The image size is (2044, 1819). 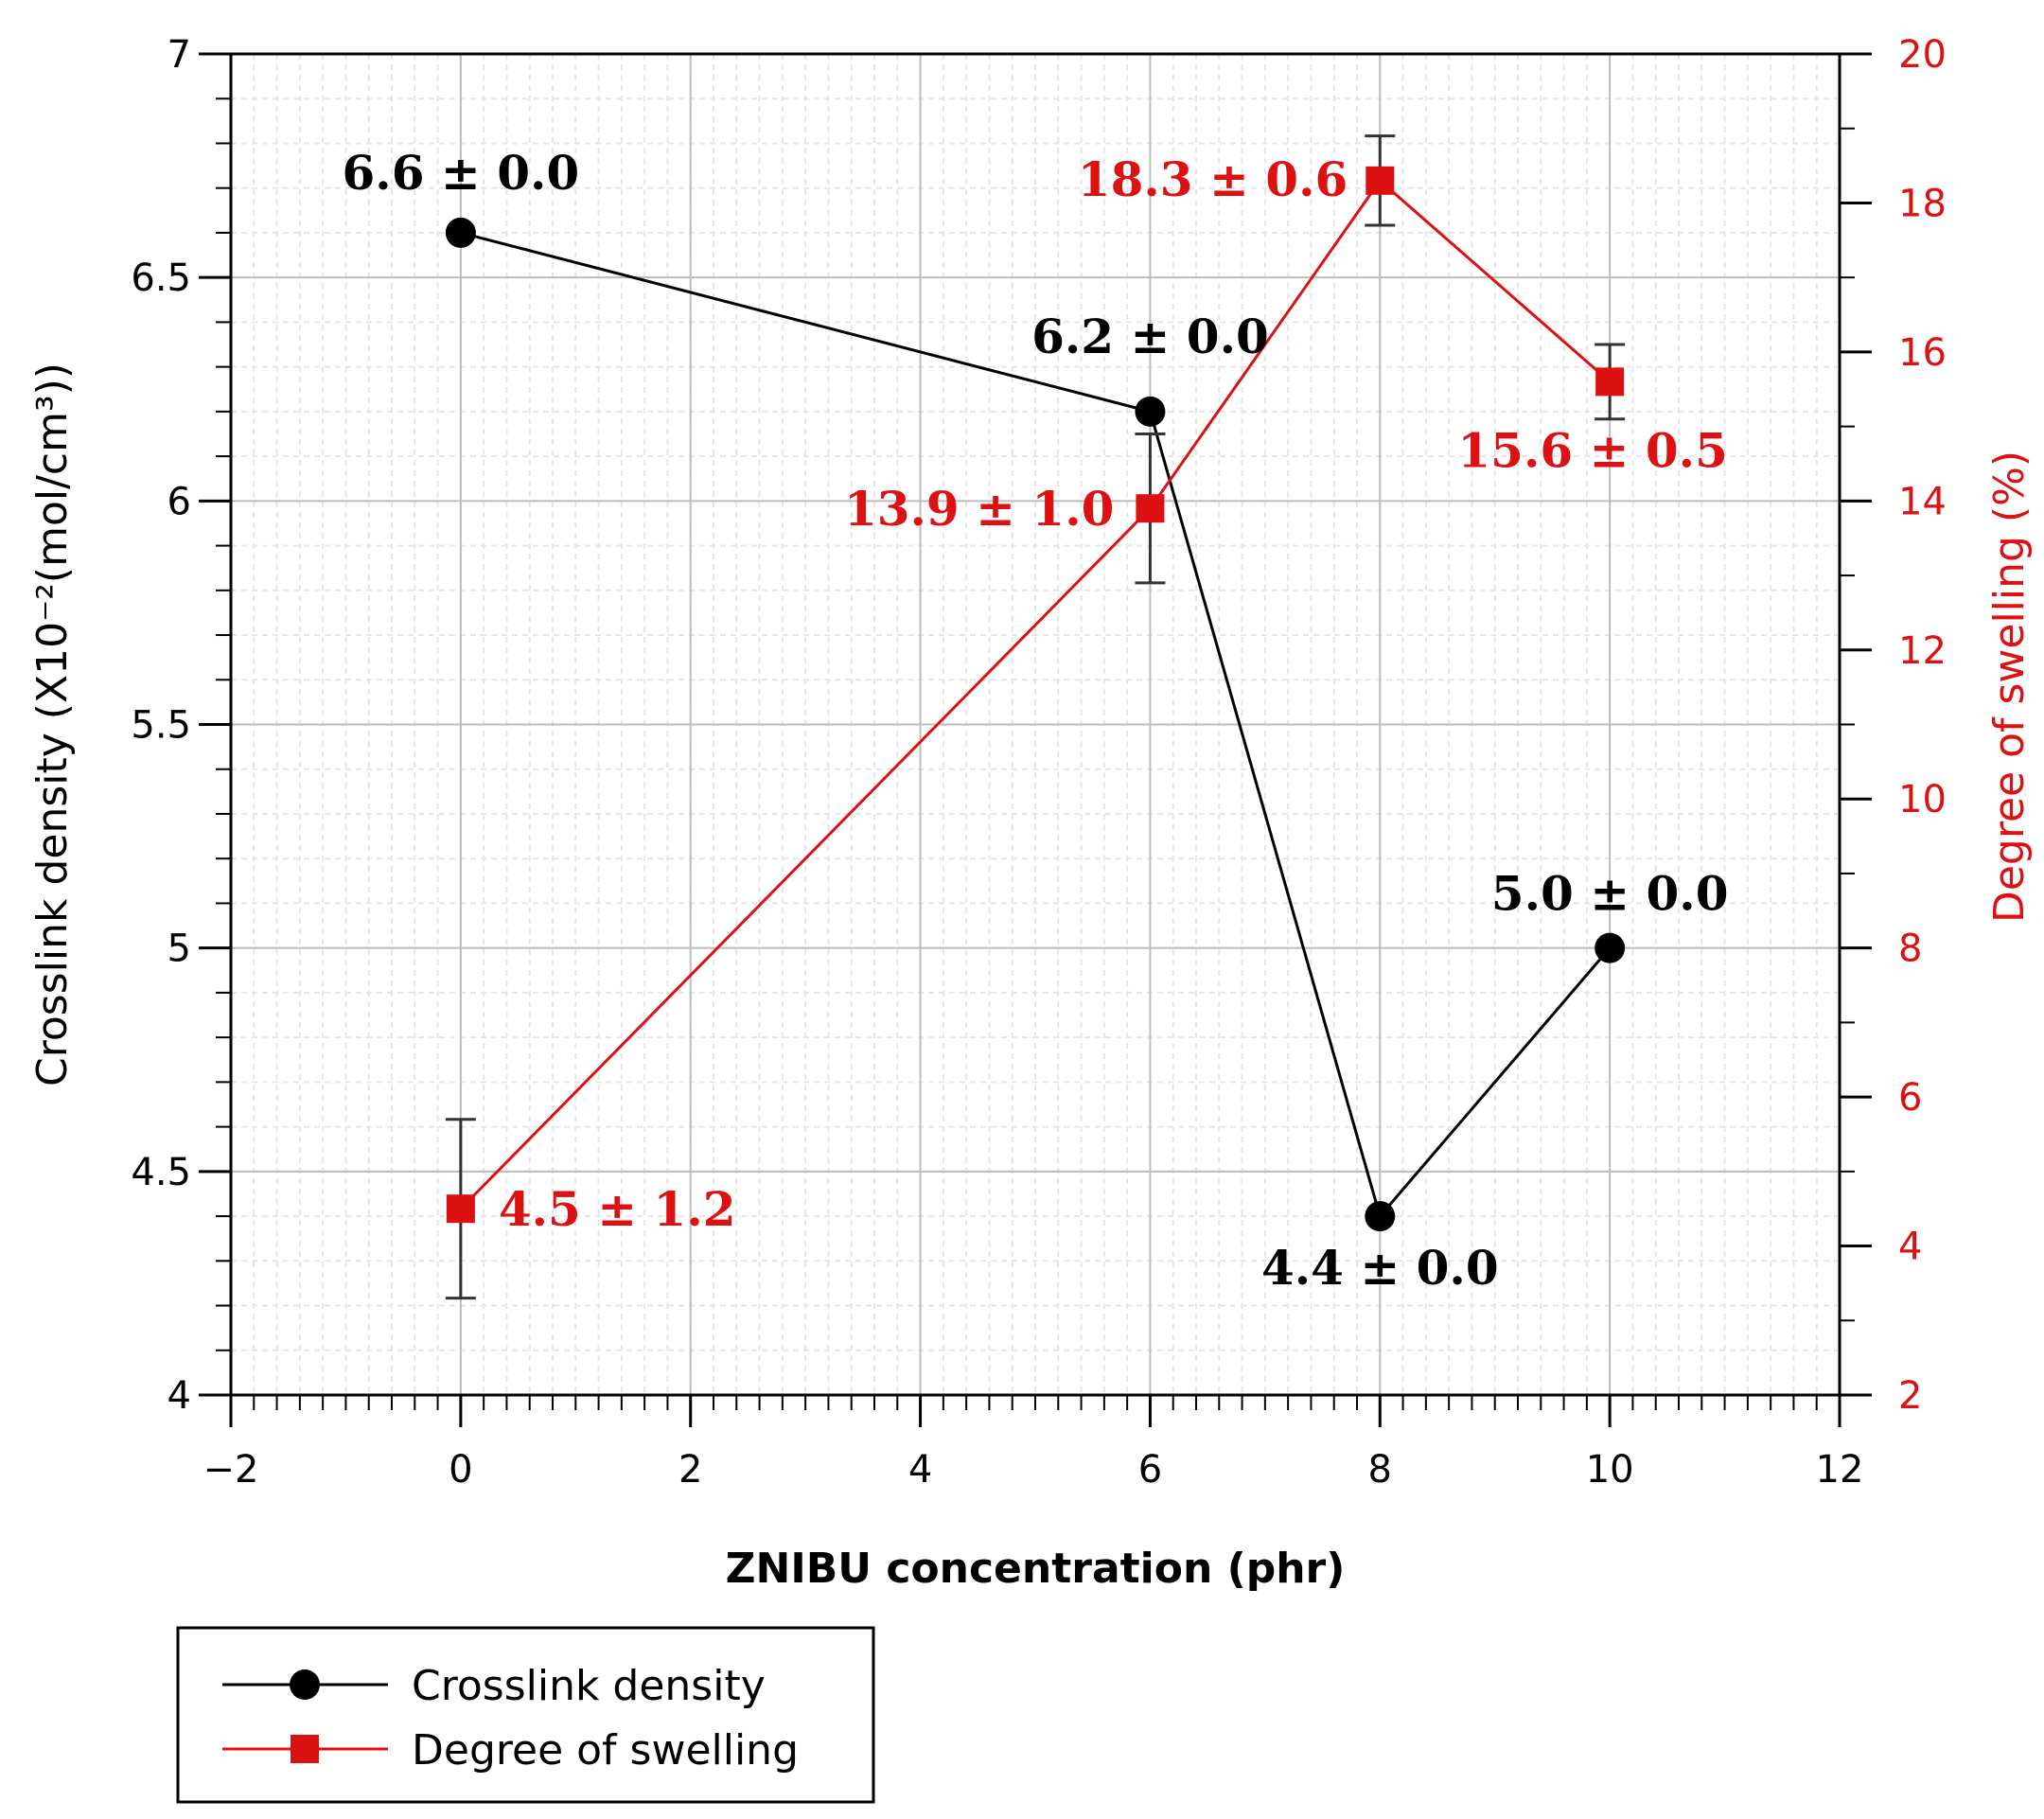 I want to click on y2-axis-title: Degree of swelling (%), so click(x=2009, y=686).